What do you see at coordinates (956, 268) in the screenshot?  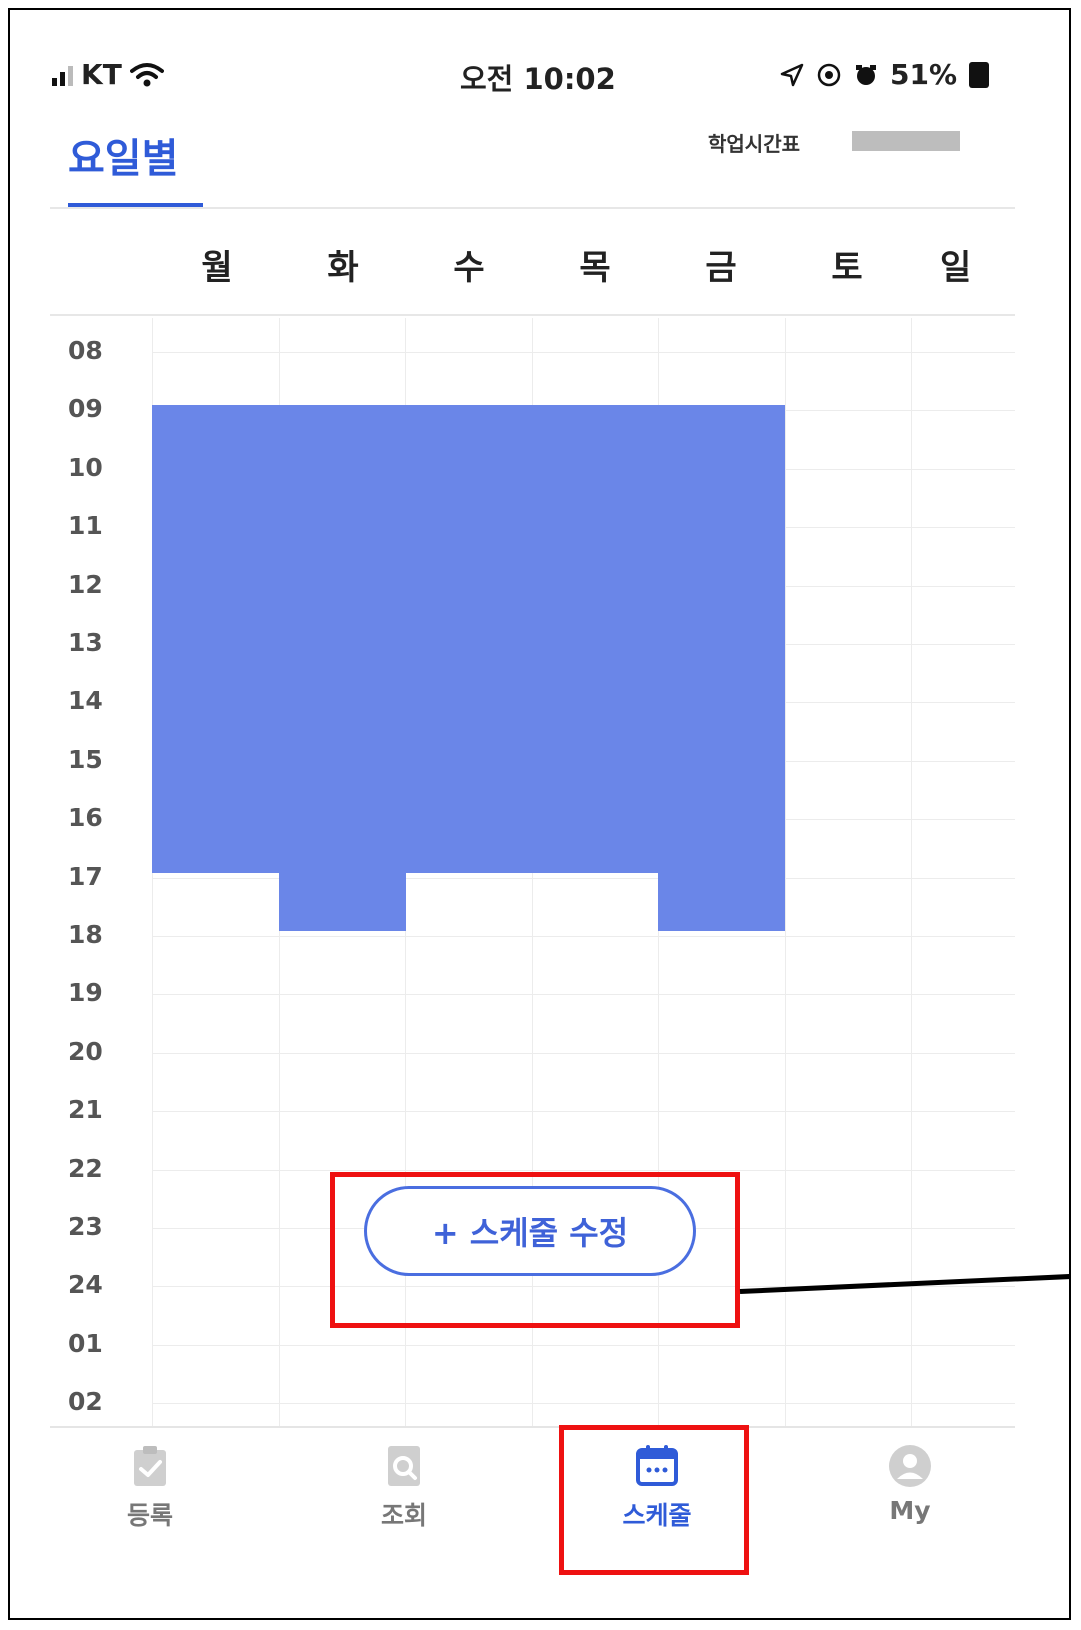 I see `day-label: 일` at bounding box center [956, 268].